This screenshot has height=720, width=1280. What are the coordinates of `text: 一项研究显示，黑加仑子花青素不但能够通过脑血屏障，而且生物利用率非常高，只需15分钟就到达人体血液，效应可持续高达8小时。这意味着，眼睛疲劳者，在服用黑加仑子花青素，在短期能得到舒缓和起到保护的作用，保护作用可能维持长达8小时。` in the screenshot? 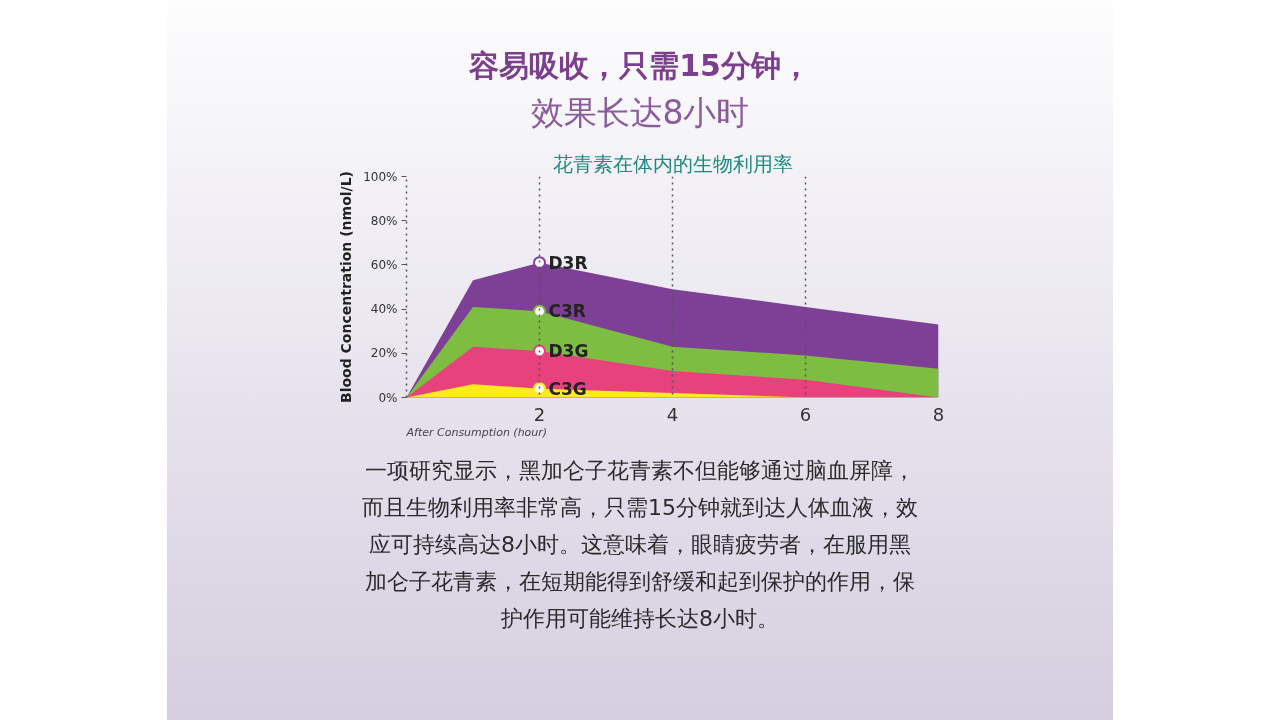 It's located at (640, 545).